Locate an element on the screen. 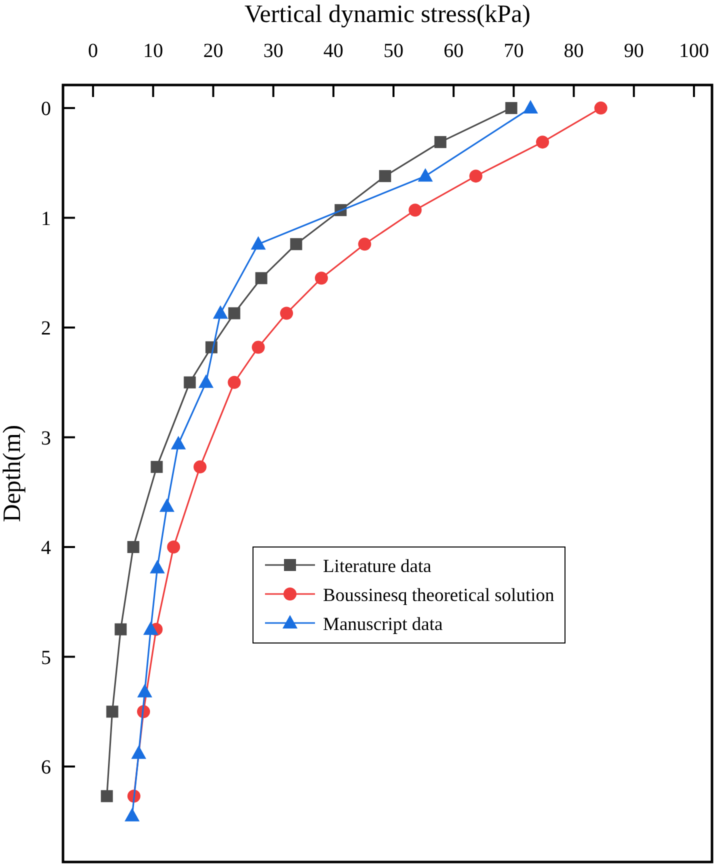 The image size is (720, 868). y-tick-label: 0 is located at coordinates (46, 109).